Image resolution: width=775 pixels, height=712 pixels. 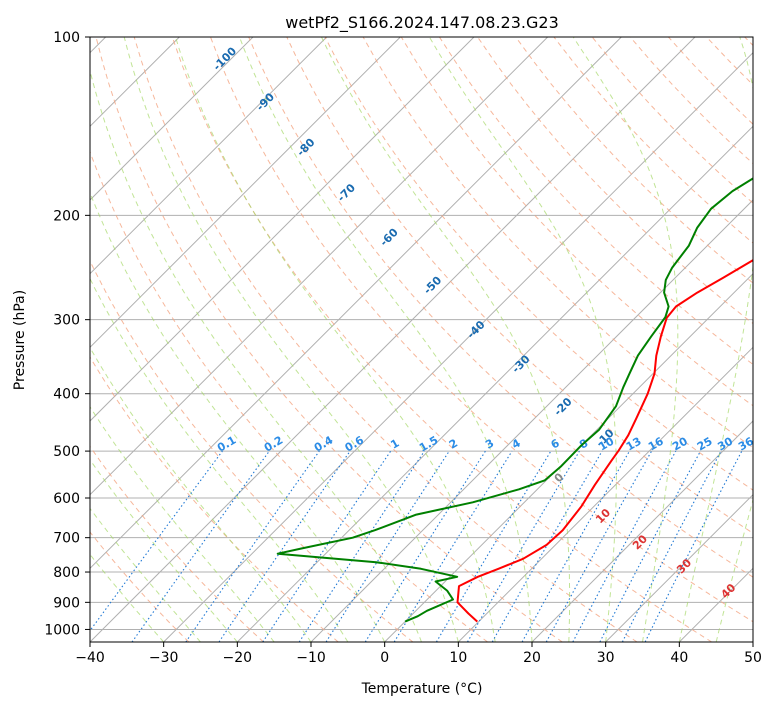 What do you see at coordinates (20, 340) in the screenshot?
I see `y-axis-label: Pressure (hPa)` at bounding box center [20, 340].